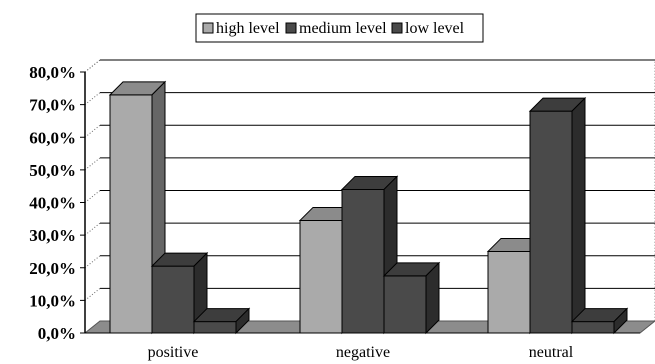  Describe the element at coordinates (52, 170) in the screenshot. I see `y-tick-label: 50,0%` at that location.